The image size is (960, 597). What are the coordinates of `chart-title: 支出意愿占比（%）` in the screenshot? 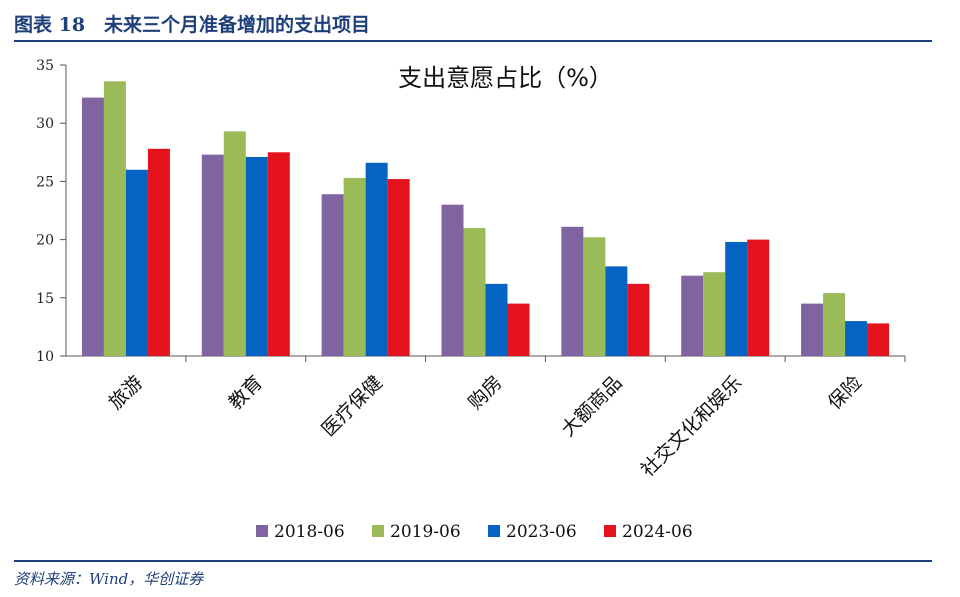 It's located at (505, 78).